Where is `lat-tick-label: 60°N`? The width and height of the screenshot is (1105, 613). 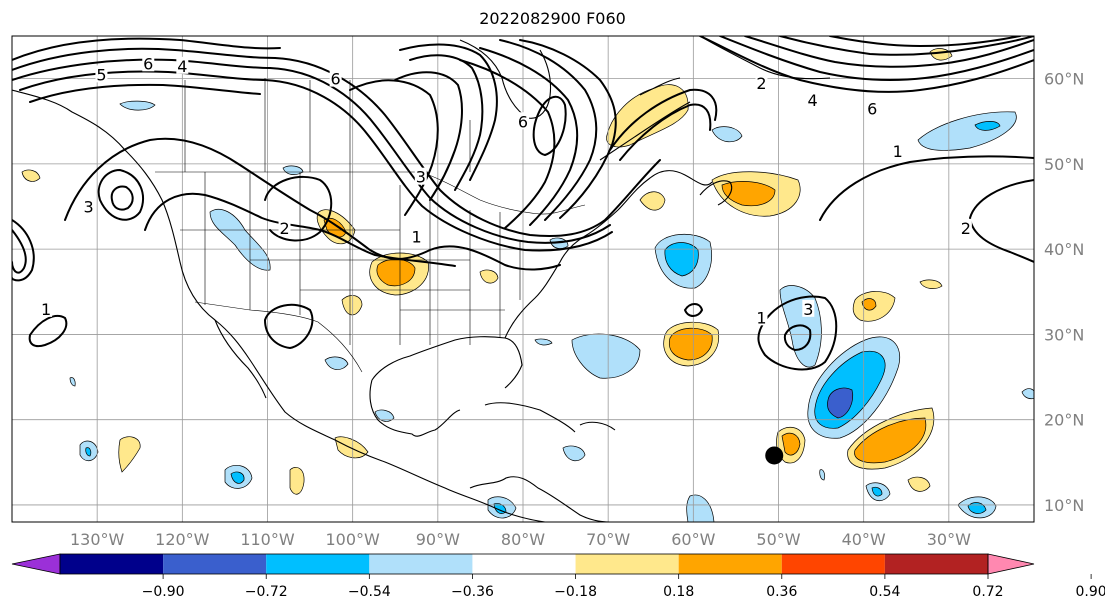 lat-tick-label: 60°N is located at coordinates (1064, 79).